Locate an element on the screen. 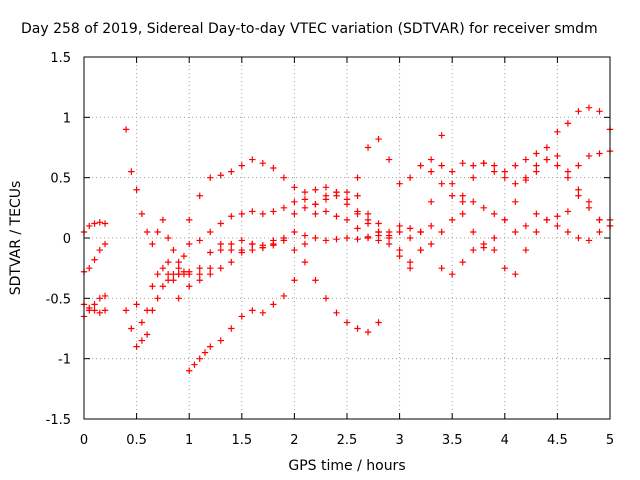 The height and width of the screenshot is (480, 640). y-tick-label: 1 is located at coordinates (67, 118).